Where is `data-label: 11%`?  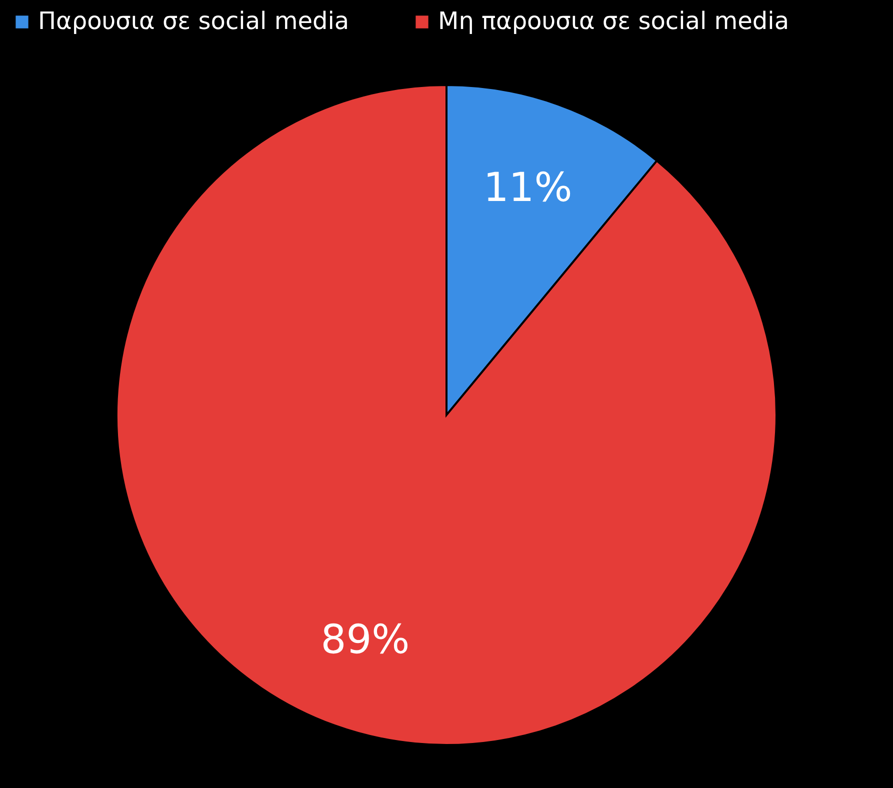 data-label: 11% is located at coordinates (527, 188).